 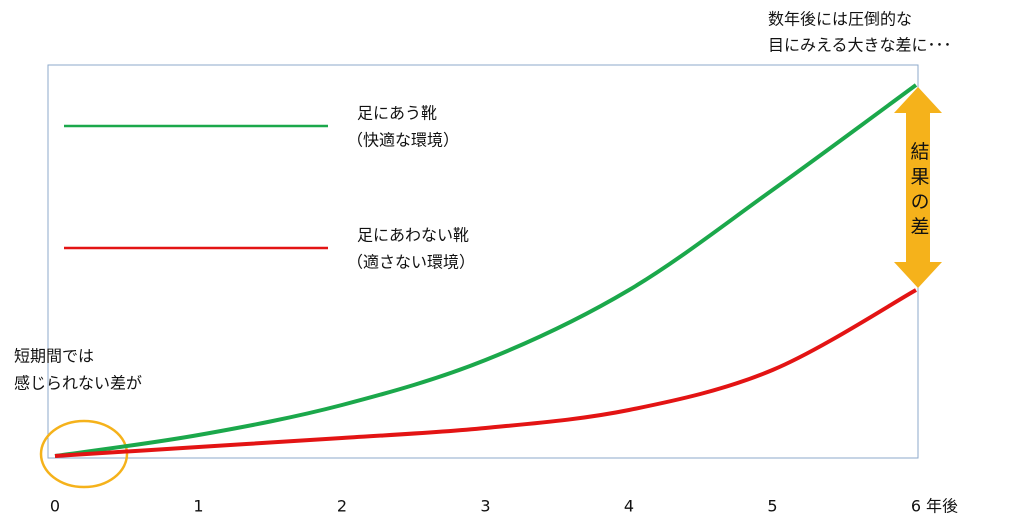 I want to click on x-tick-label: 2, so click(x=342, y=506).